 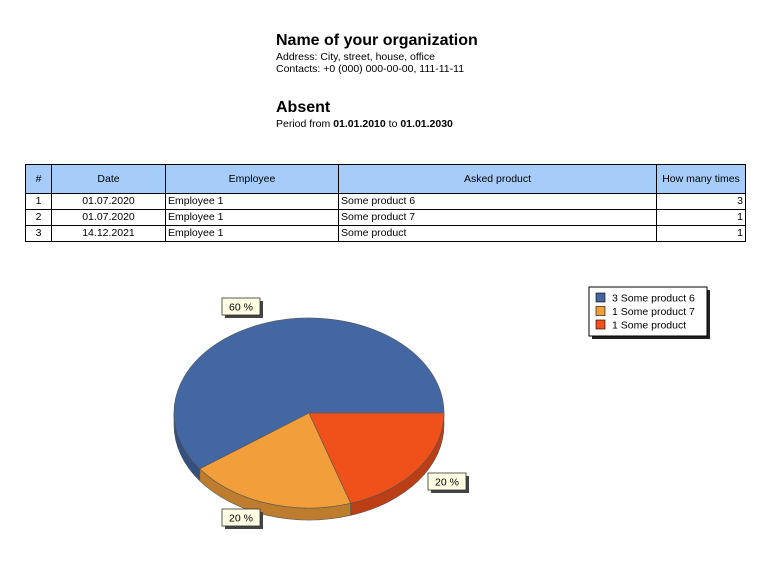 I want to click on period-prefix: Period from, so click(x=305, y=124).